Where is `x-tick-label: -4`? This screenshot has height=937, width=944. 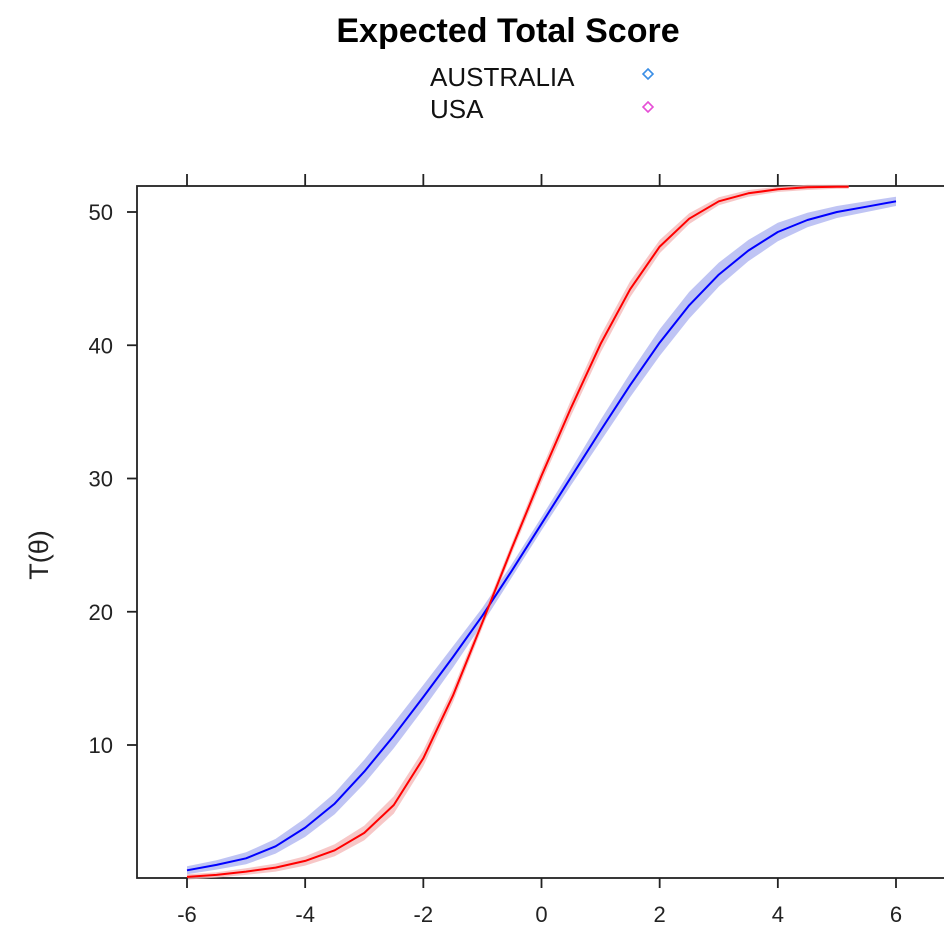
x-tick-label: -4 is located at coordinates (305, 914).